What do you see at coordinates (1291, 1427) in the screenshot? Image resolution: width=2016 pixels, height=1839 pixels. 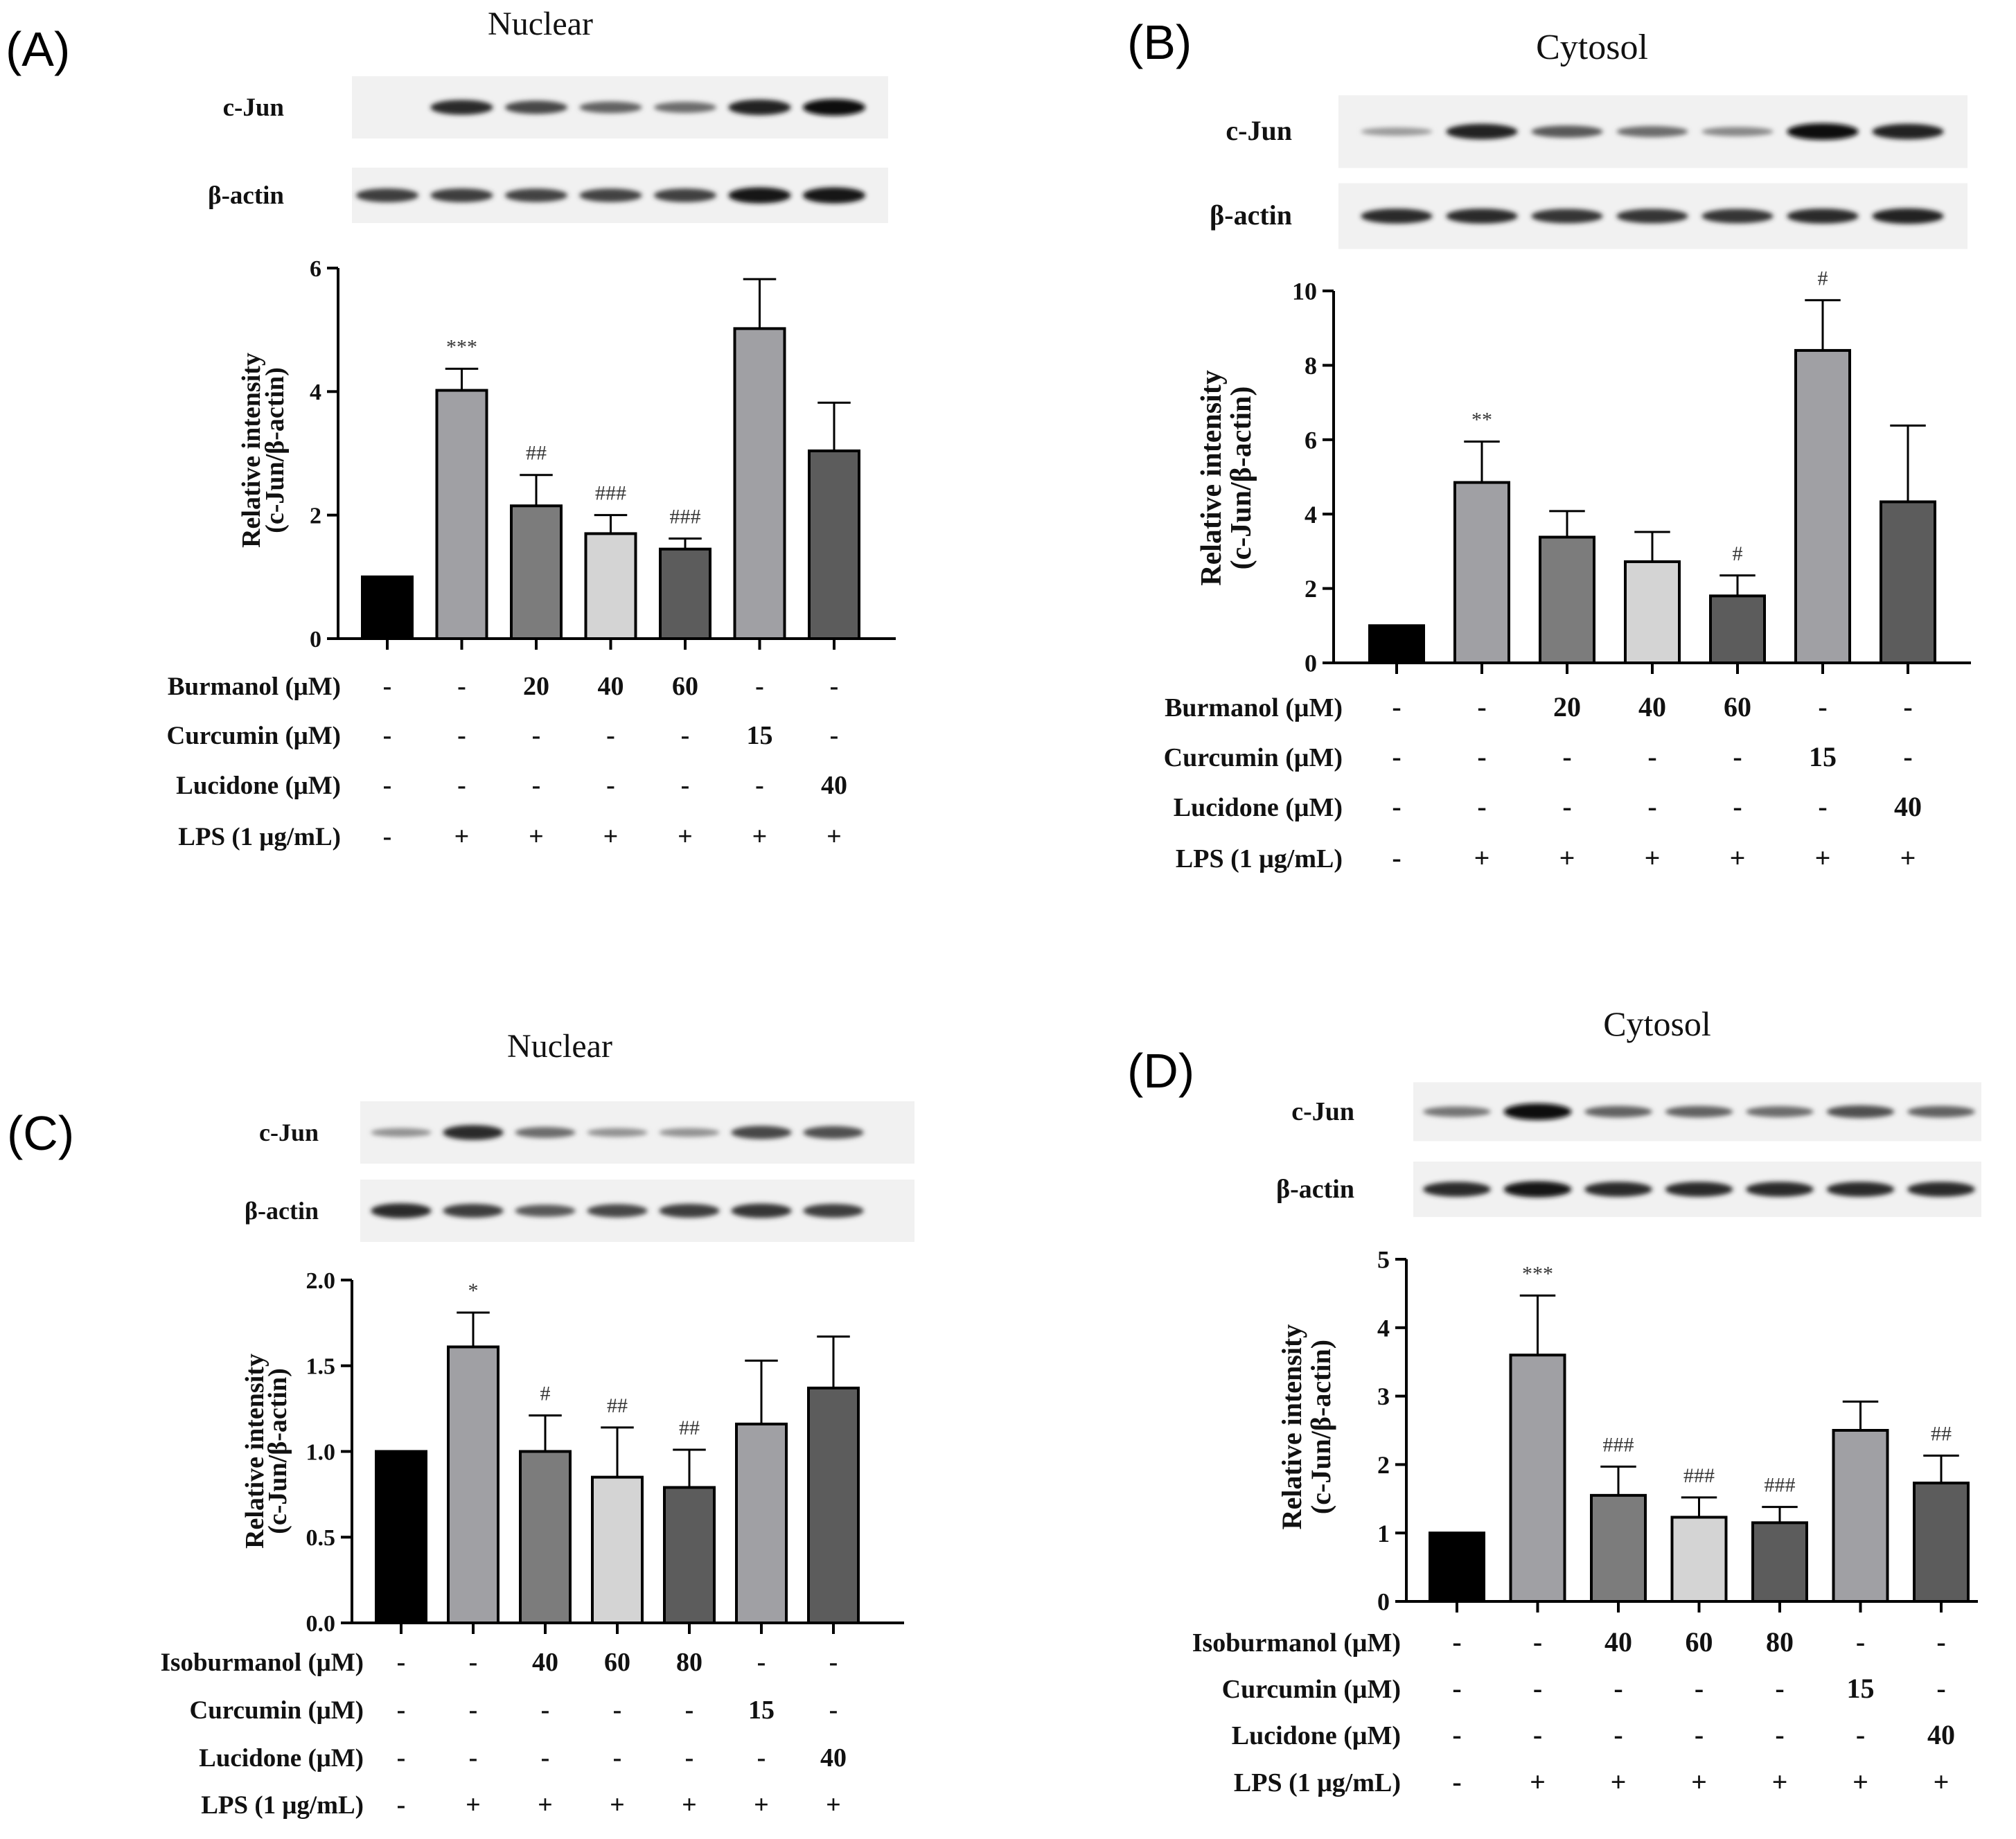 I see `y-axis-label: Relative intensity` at bounding box center [1291, 1427].